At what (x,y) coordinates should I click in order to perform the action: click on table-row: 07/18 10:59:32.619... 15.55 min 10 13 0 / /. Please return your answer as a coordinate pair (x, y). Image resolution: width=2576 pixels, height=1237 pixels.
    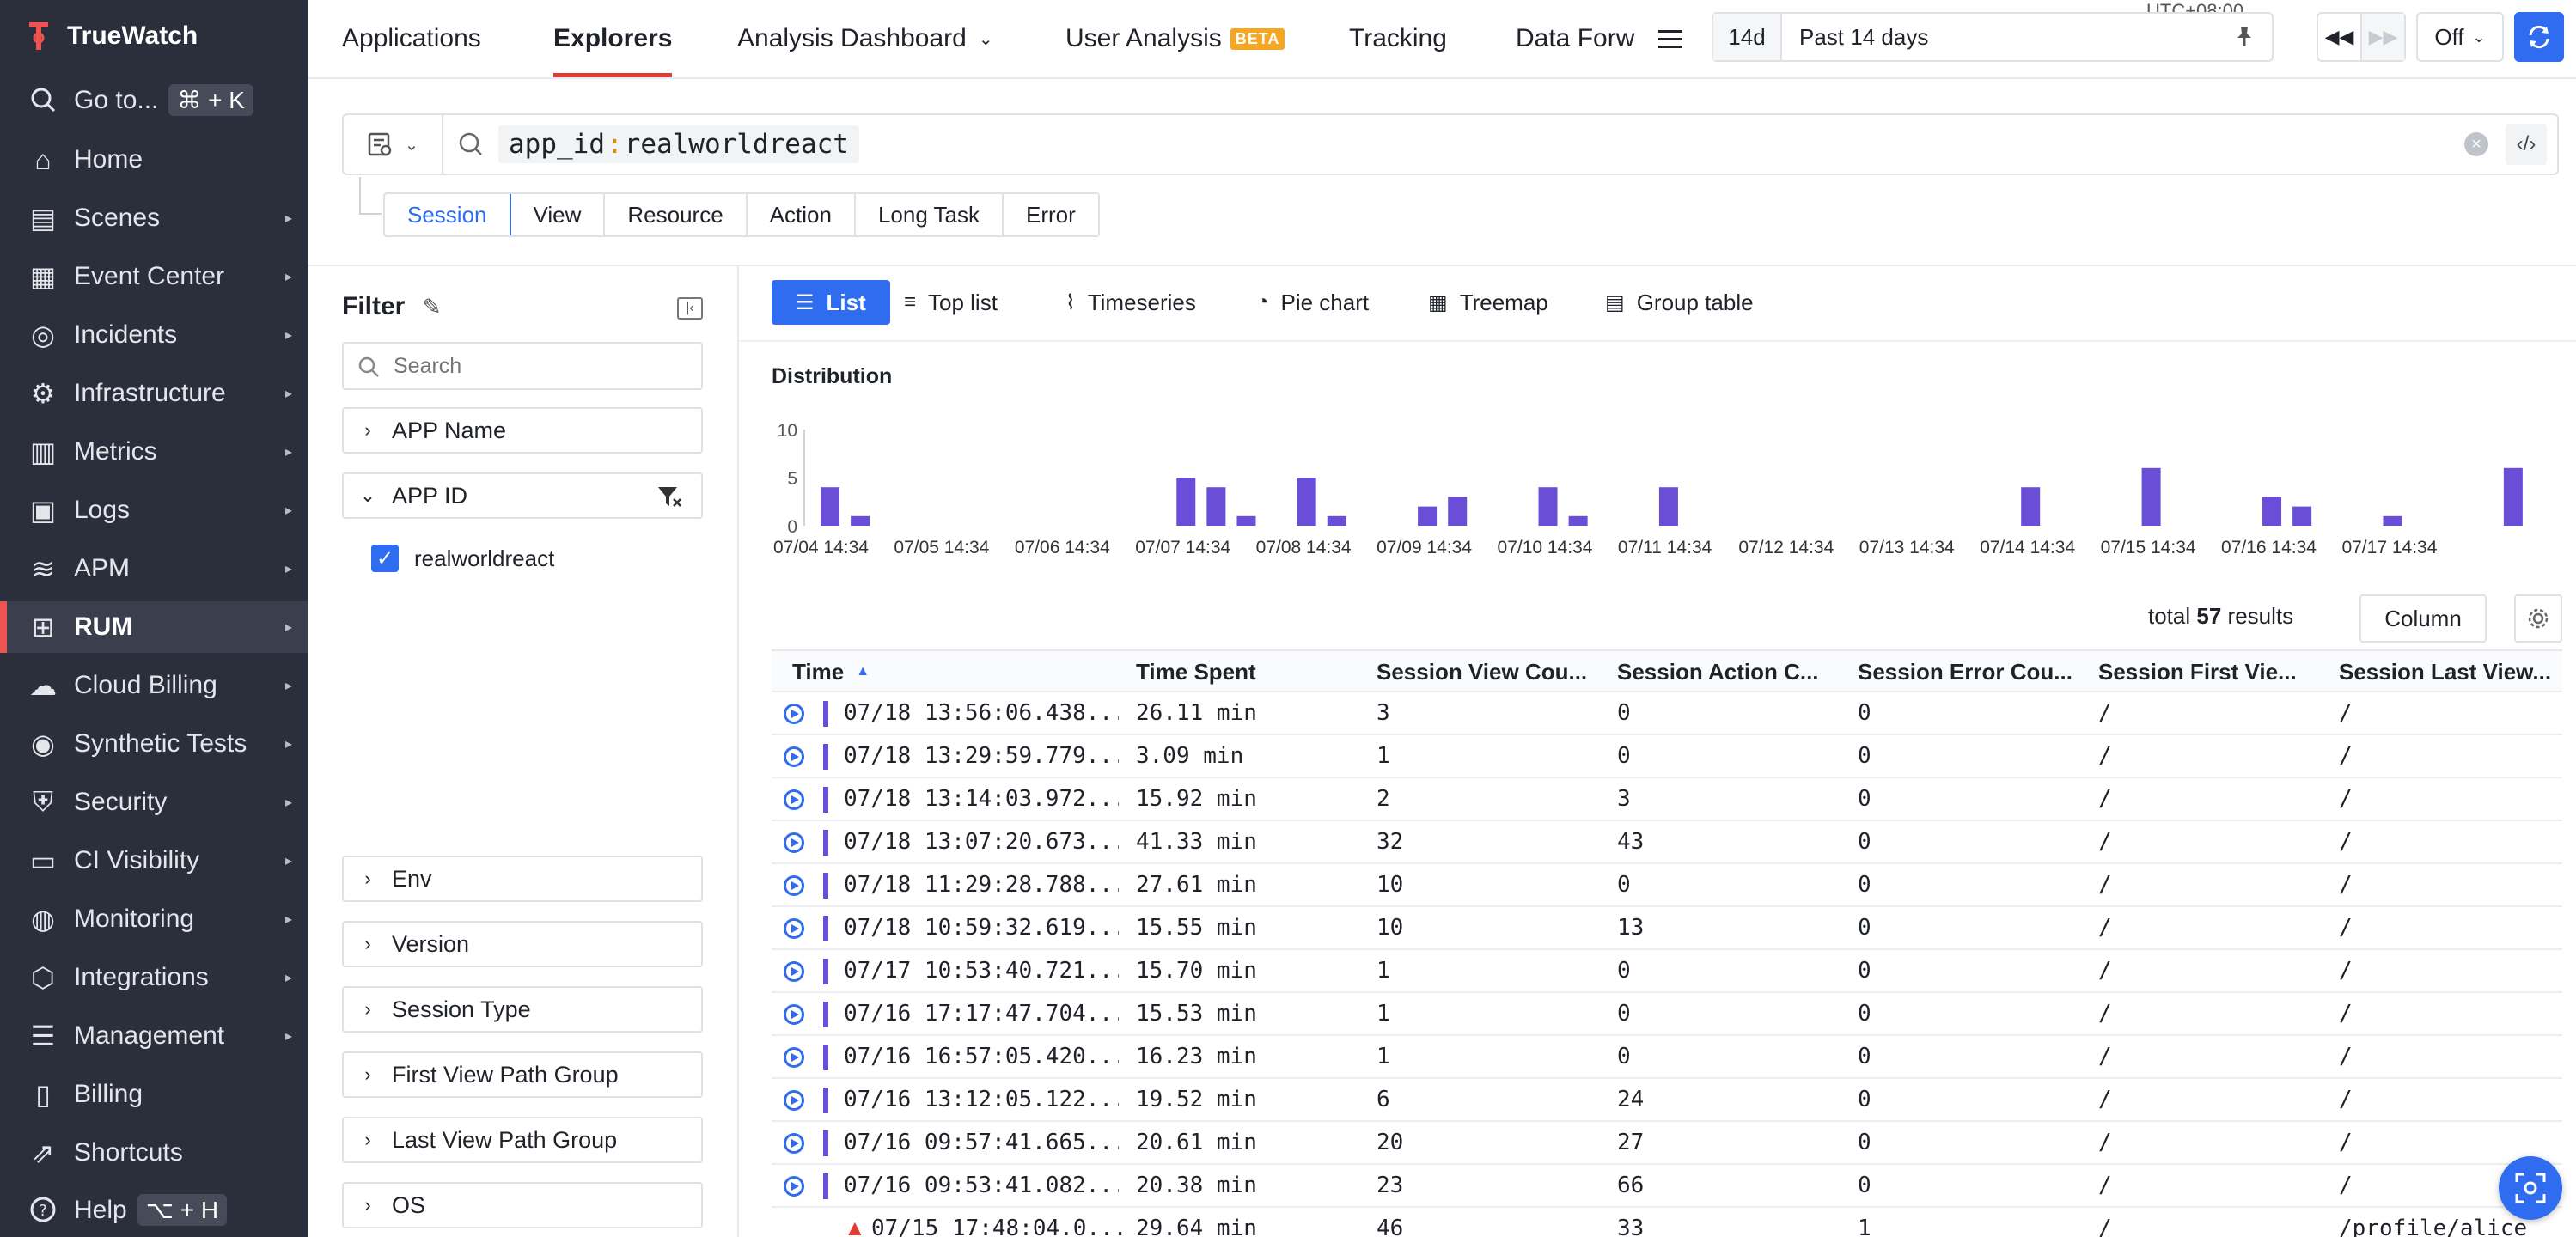
    Looking at the image, I should click on (1667, 928).